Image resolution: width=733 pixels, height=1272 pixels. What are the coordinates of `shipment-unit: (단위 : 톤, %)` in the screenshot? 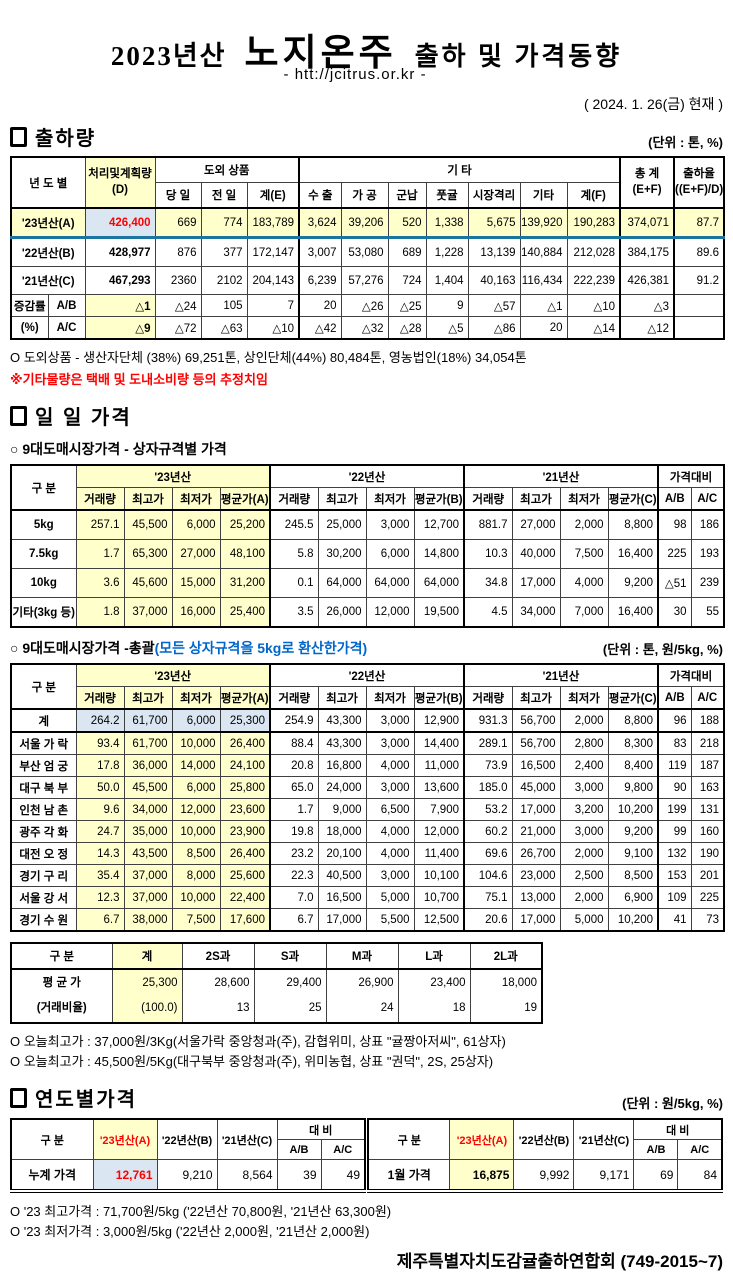 It's located at (685, 142).